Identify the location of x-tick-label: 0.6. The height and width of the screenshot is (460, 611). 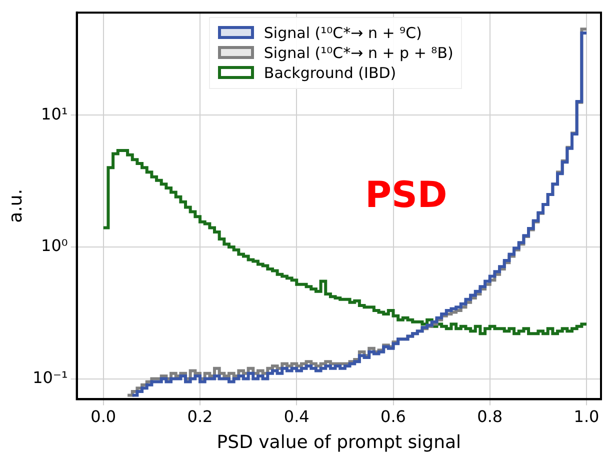
(393, 416).